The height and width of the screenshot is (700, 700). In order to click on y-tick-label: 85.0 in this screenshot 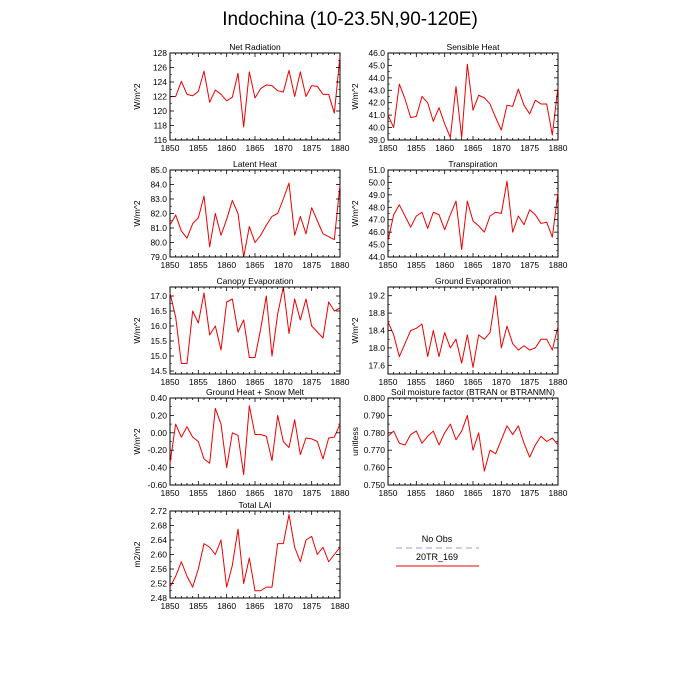, I will do `click(158, 170)`.